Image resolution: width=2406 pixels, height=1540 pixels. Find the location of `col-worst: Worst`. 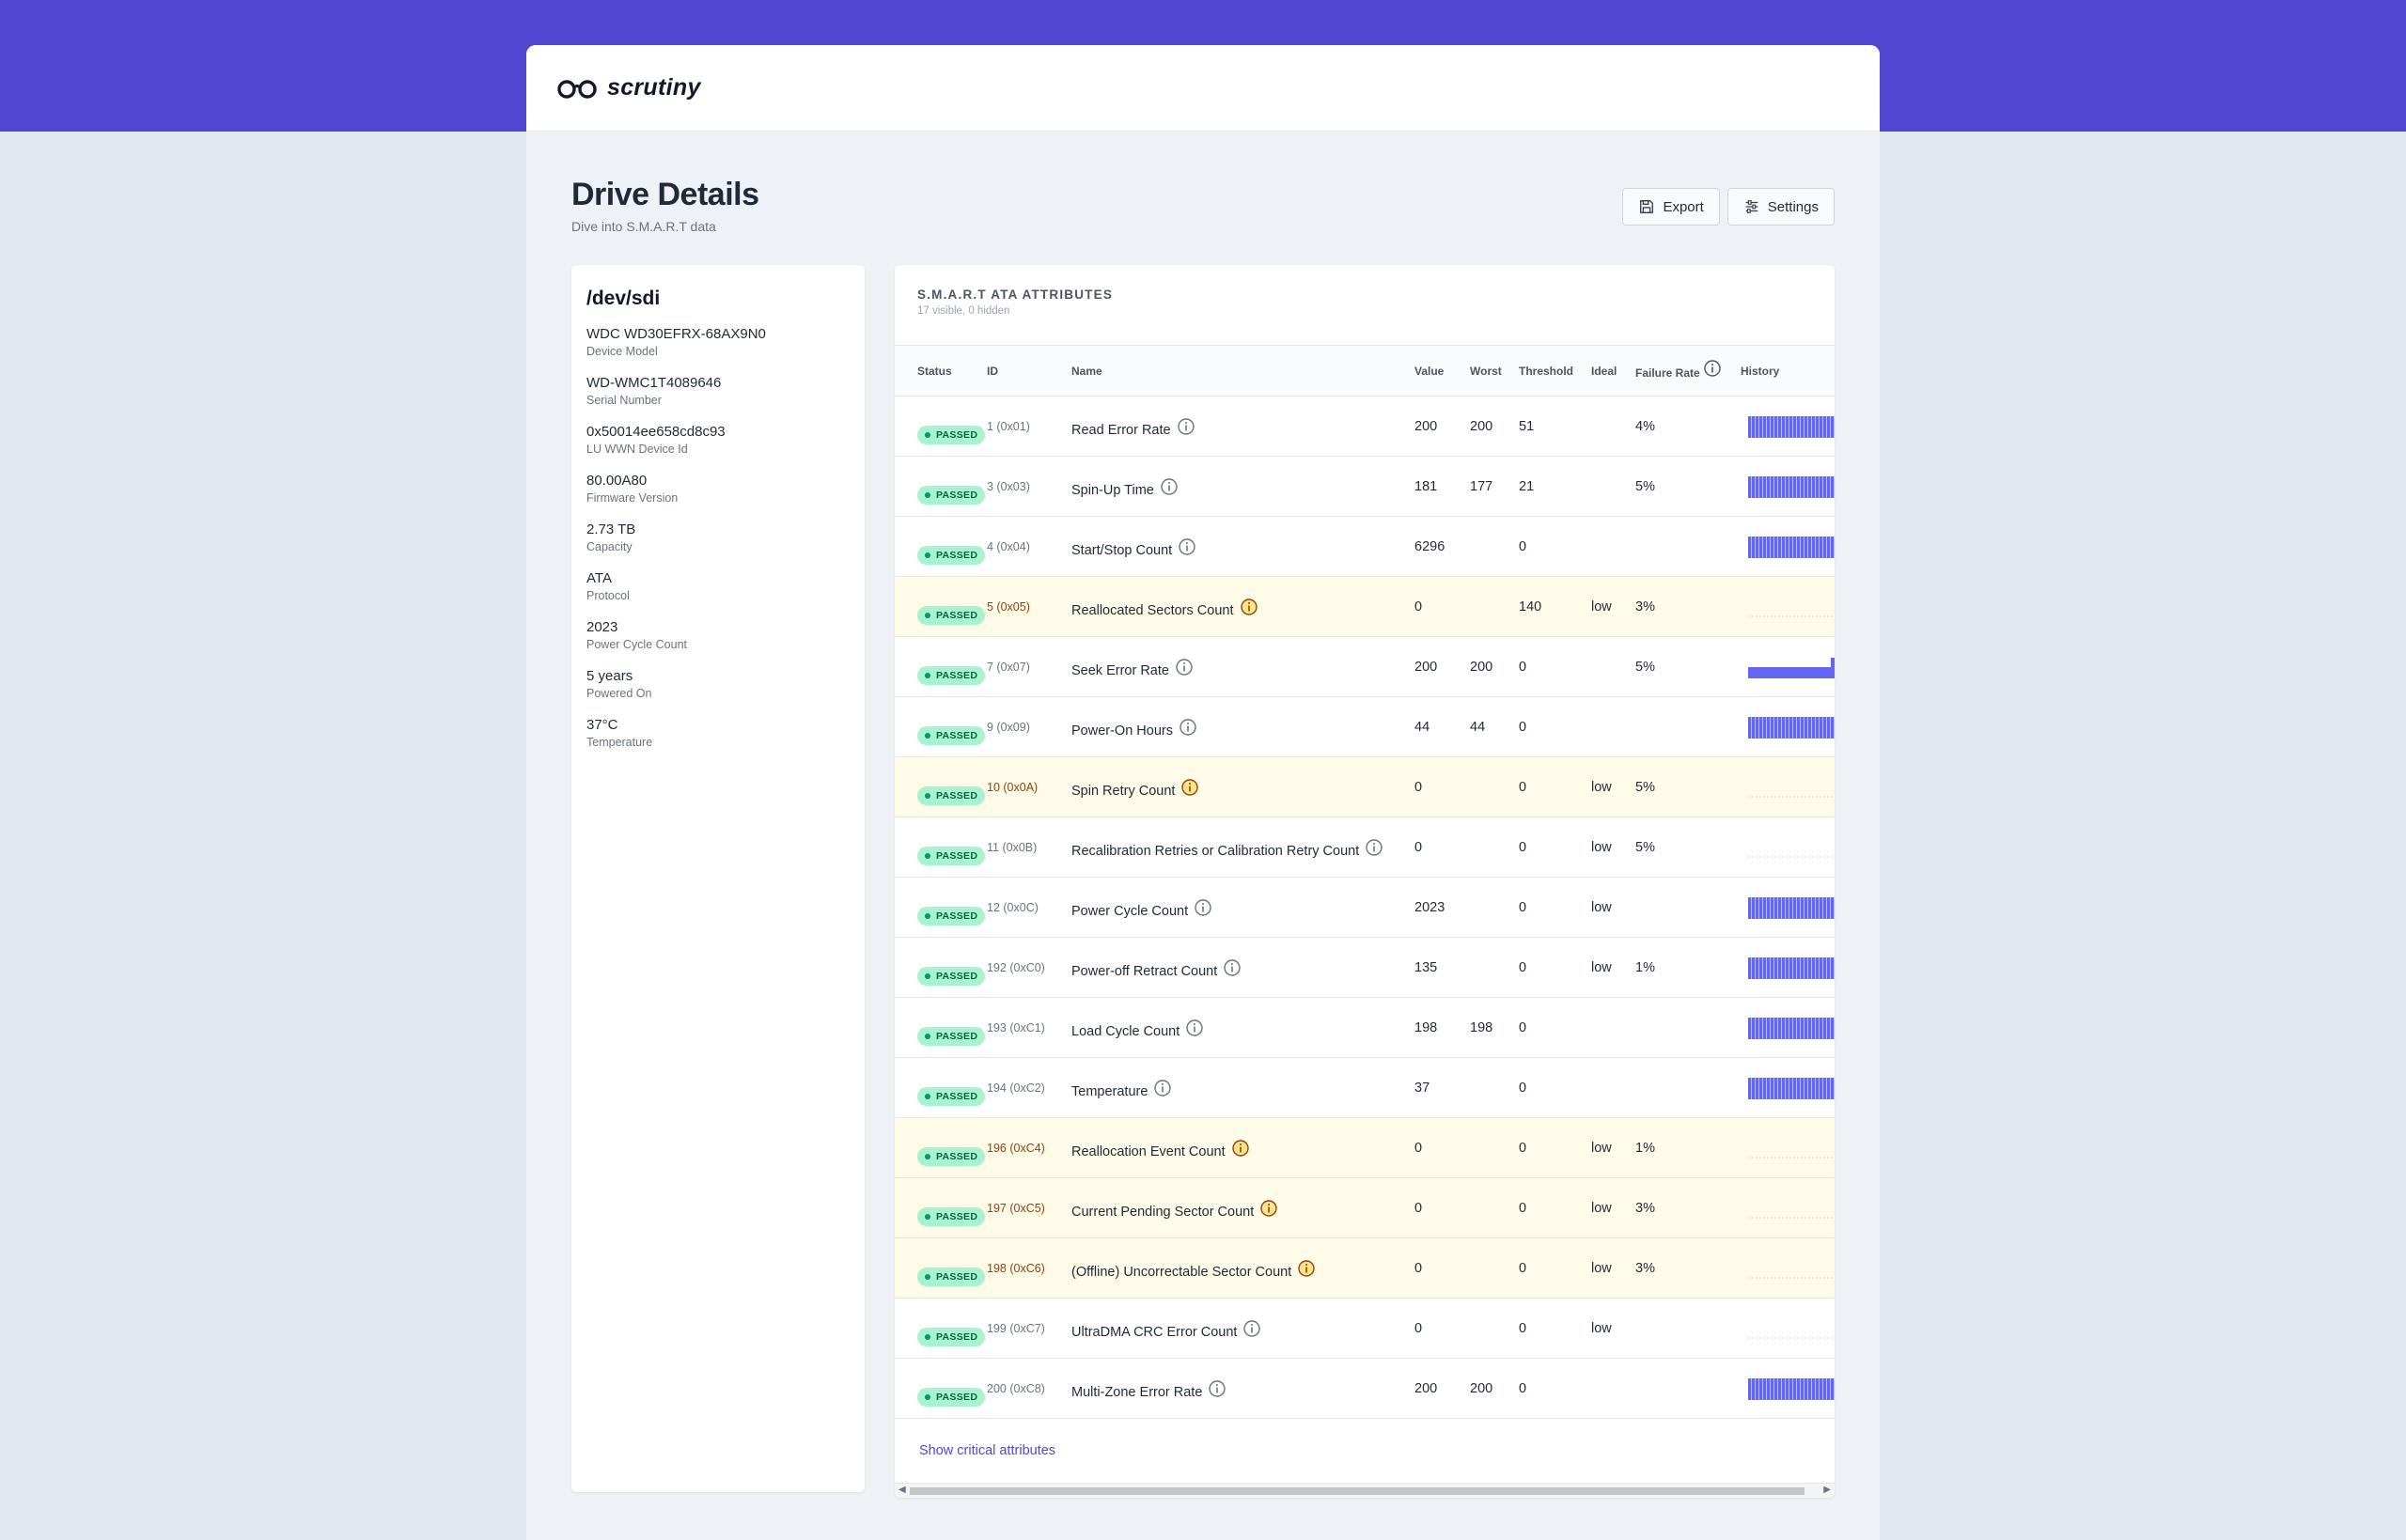

col-worst: Worst is located at coordinates (1486, 371).